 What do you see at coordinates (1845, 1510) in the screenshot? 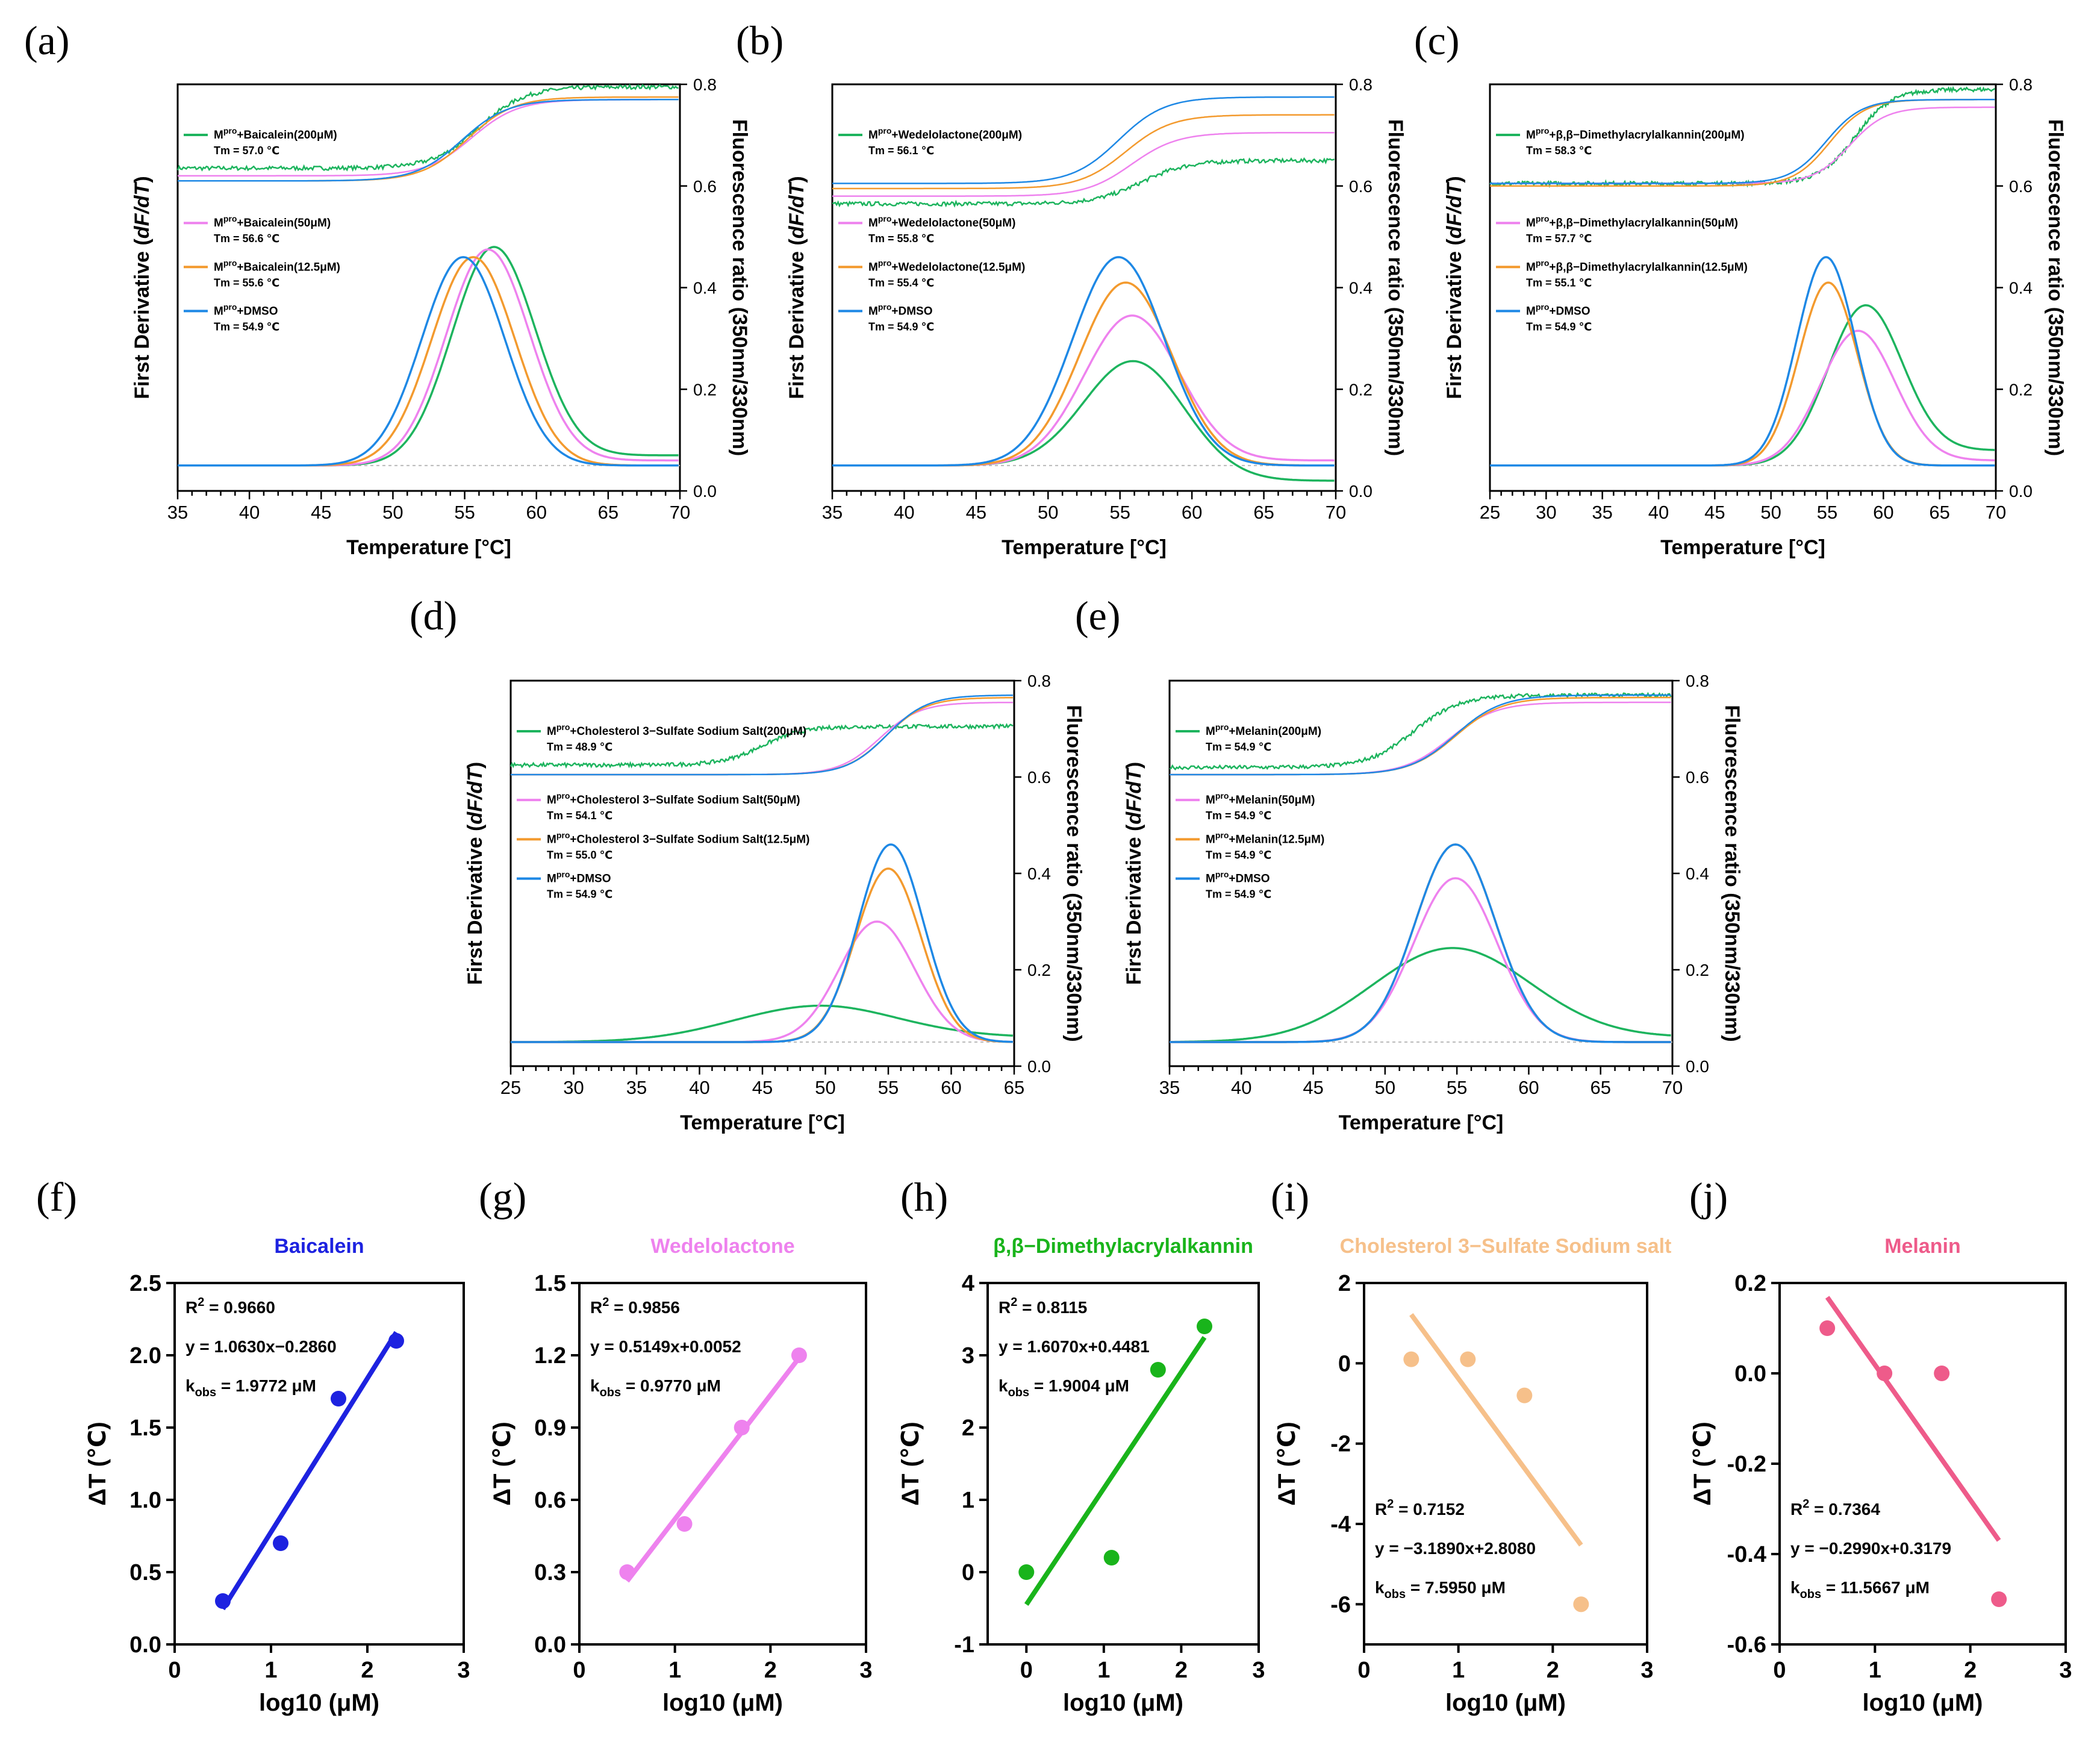
I see `r-value: = 0.7364` at bounding box center [1845, 1510].